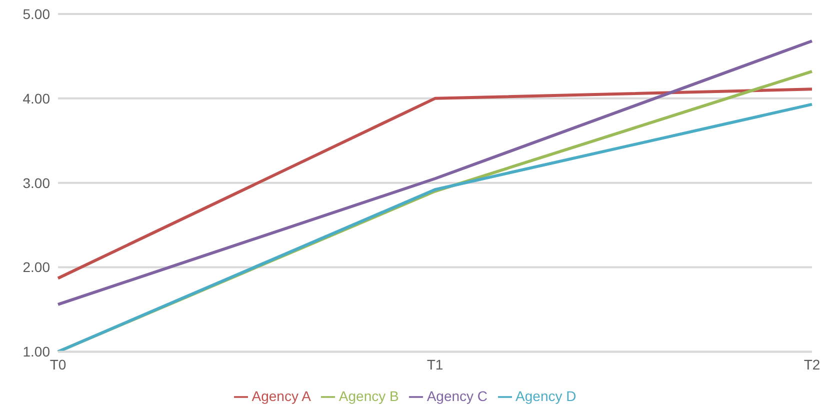 This screenshot has width=840, height=419. Describe the element at coordinates (812, 364) in the screenshot. I see `x-tick-label: T2` at that location.